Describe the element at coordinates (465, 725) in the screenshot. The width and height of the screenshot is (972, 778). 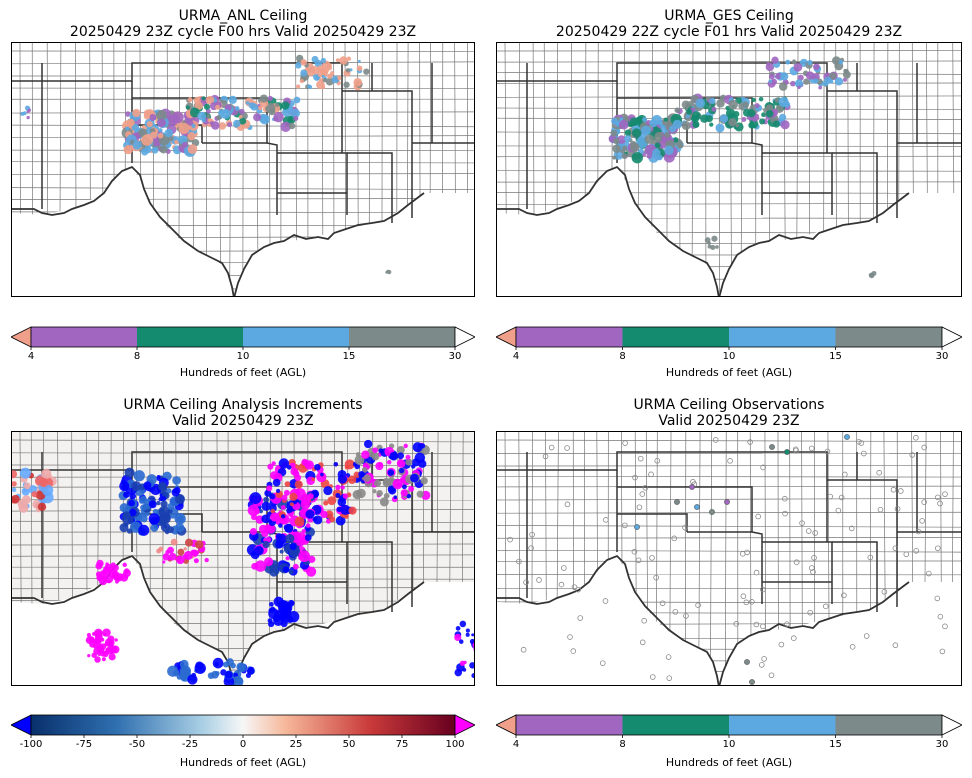
I see `colorbar-over-arrow` at that location.